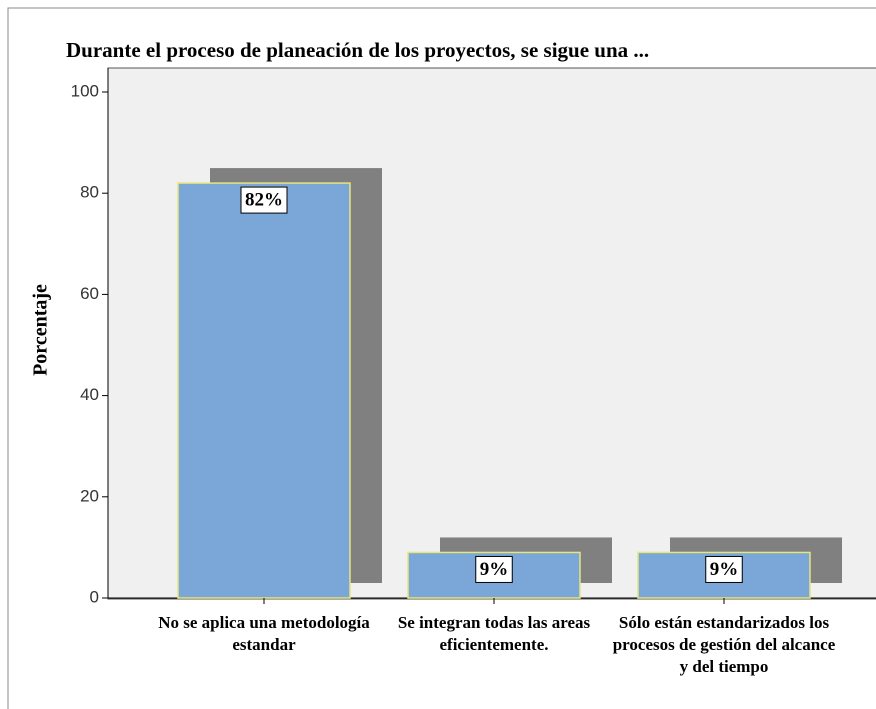 Image resolution: width=876 pixels, height=709 pixels. Describe the element at coordinates (264, 633) in the screenshot. I see `x-tick-label: No se aplica una metodología estandar` at that location.